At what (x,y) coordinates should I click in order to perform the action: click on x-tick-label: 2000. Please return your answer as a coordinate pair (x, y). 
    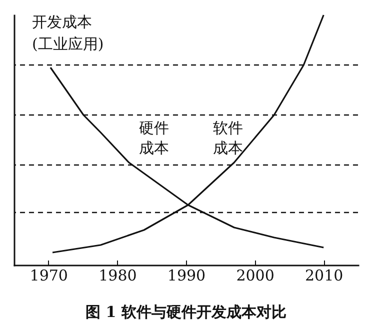
    Looking at the image, I should click on (255, 275).